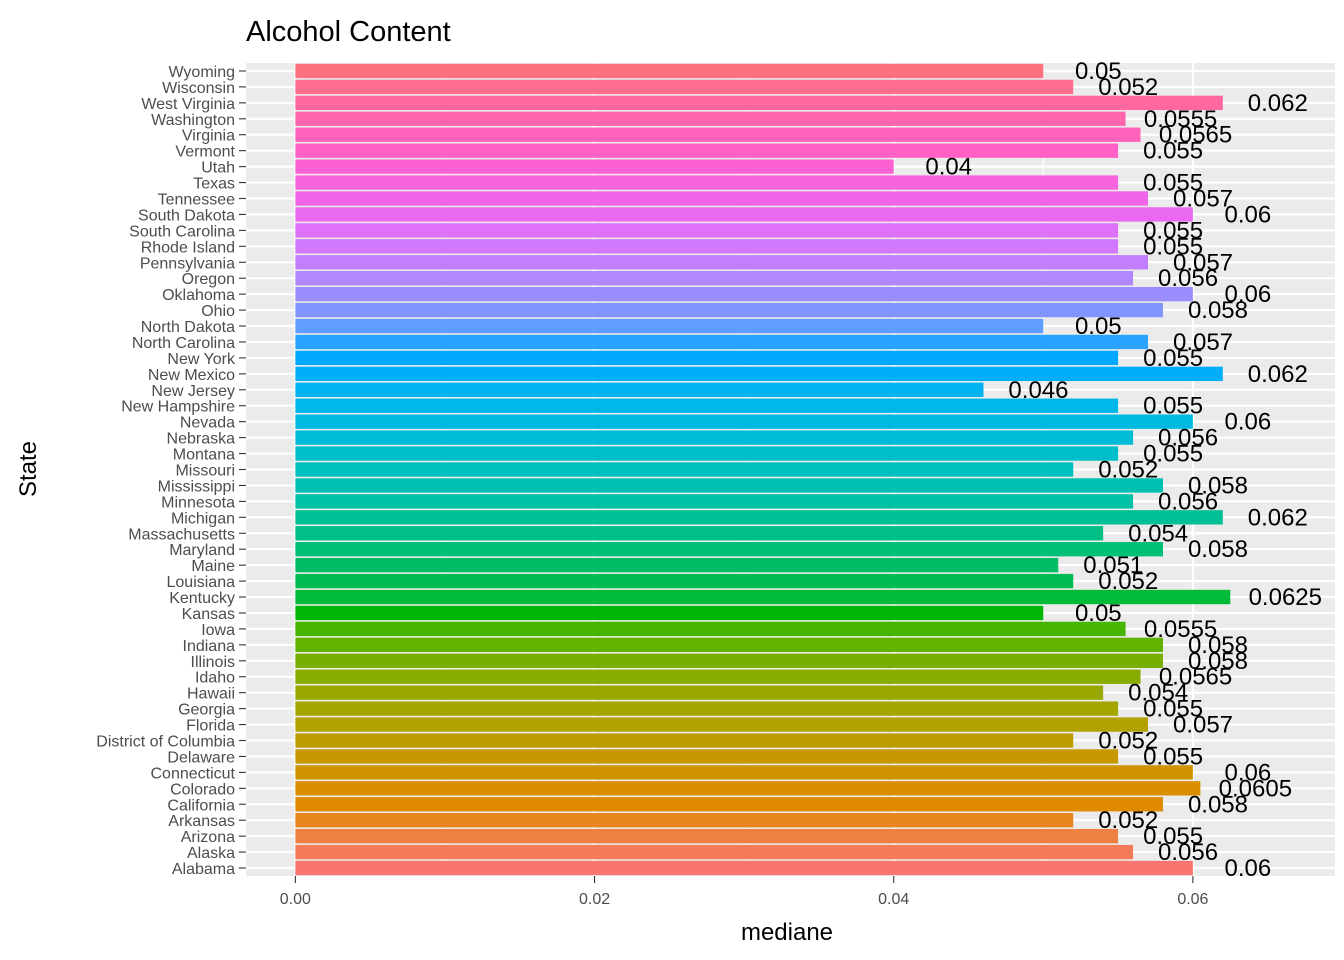 This screenshot has height=960, width=1344. What do you see at coordinates (684, 820) in the screenshot?
I see `bar-arkansas` at bounding box center [684, 820].